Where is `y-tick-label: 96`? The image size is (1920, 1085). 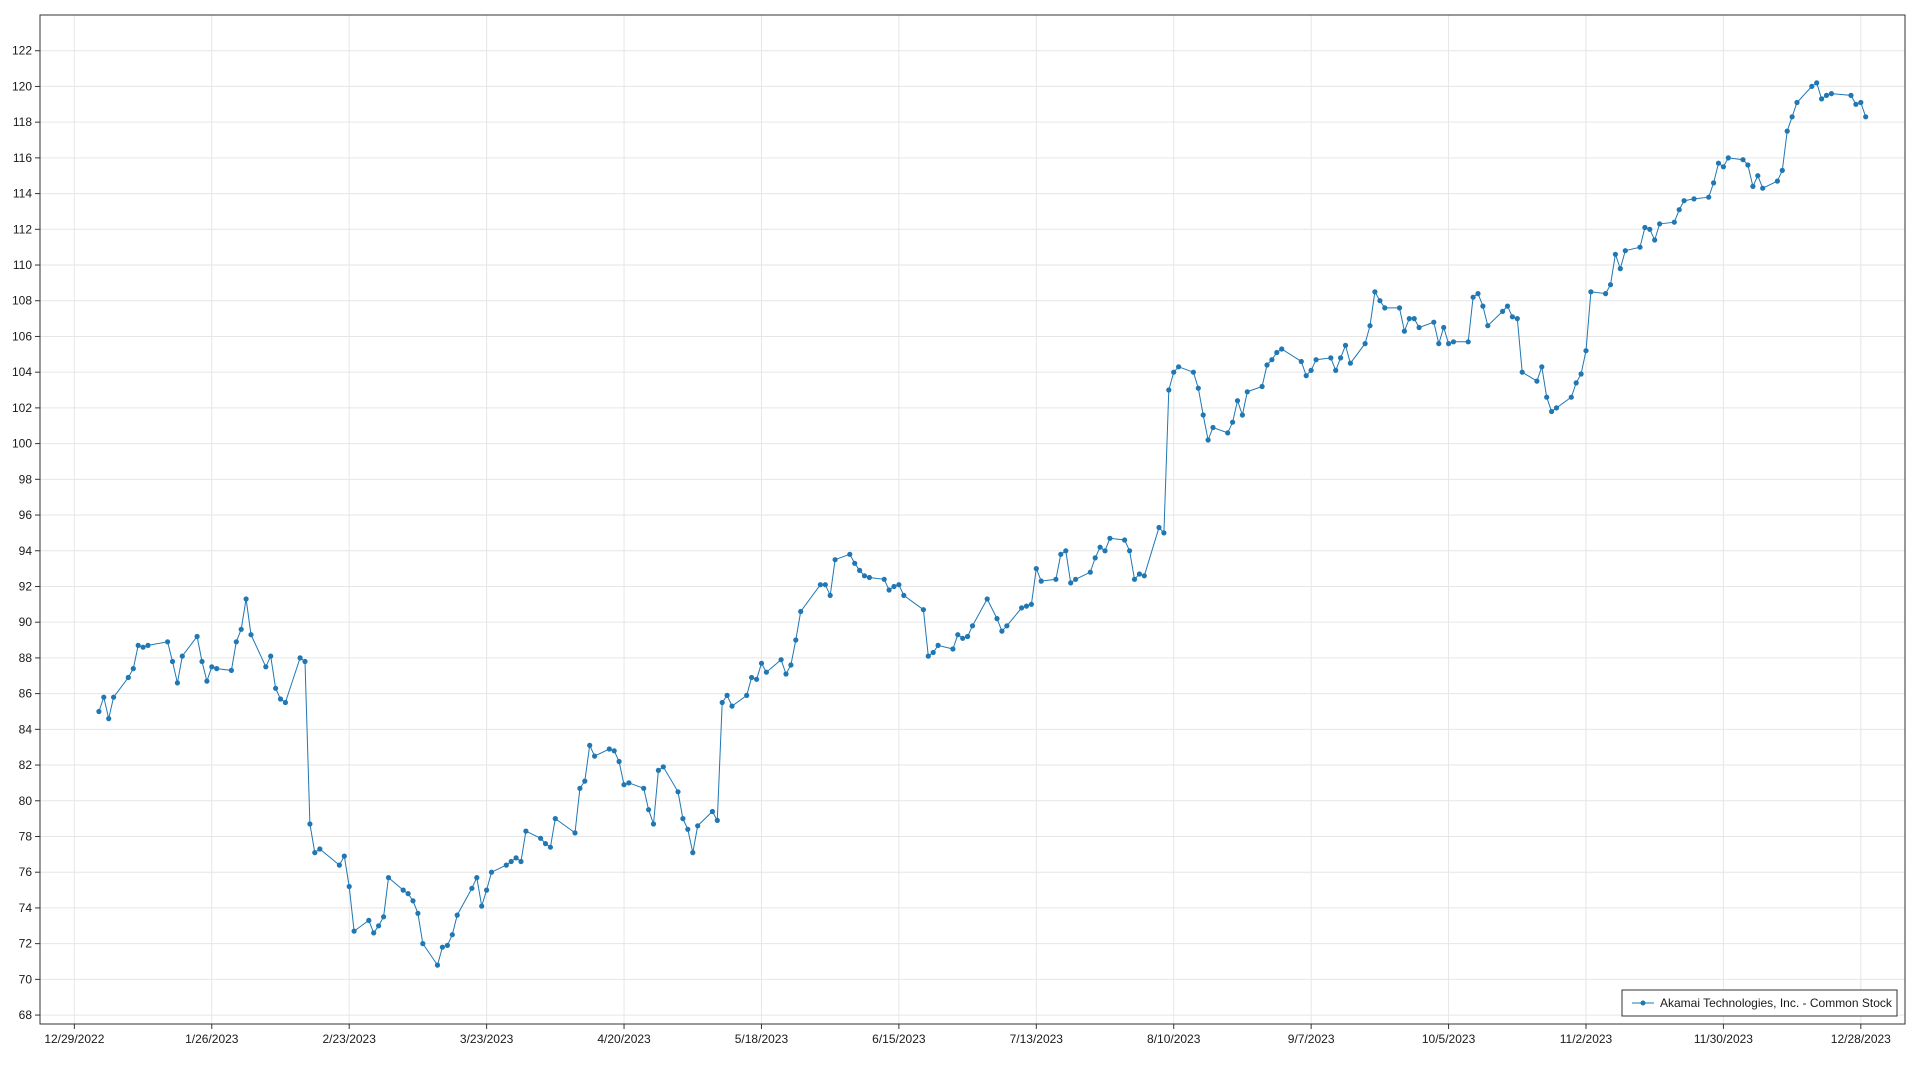 y-tick-label: 96 is located at coordinates (26, 515).